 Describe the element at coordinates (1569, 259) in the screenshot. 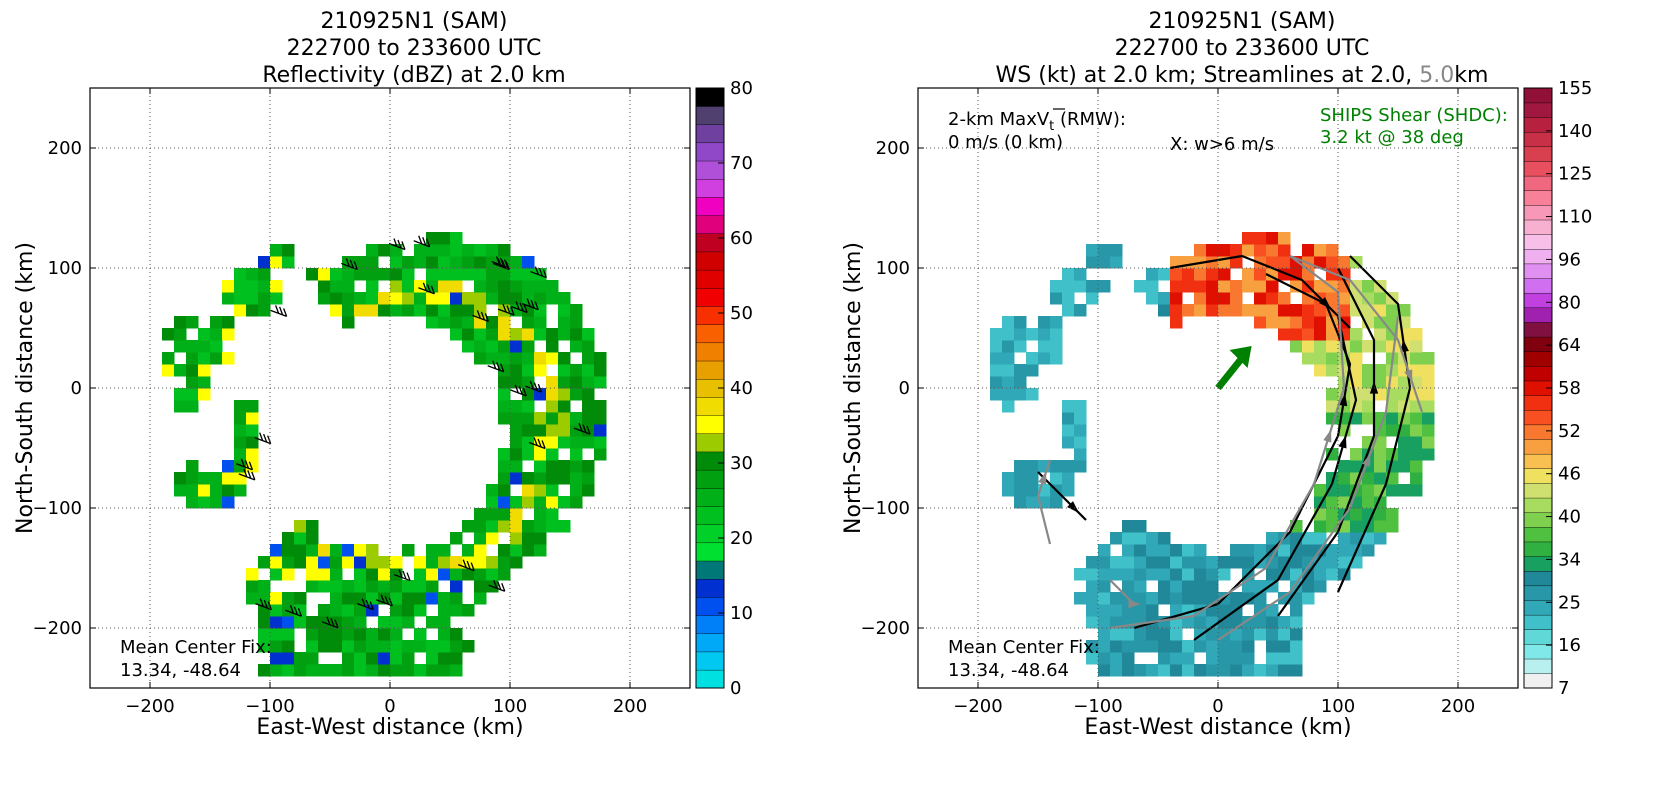

I see `colorbar-tick-label: 96` at that location.